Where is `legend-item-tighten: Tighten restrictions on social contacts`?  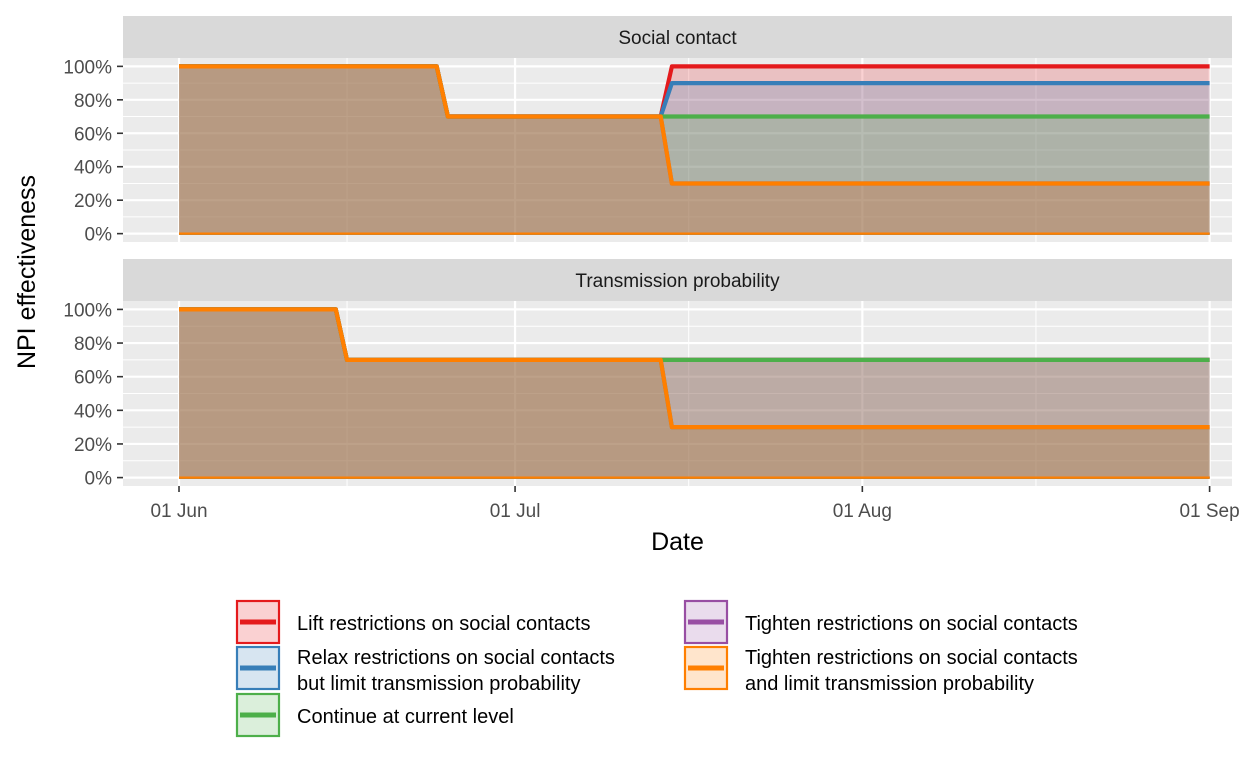 legend-item-tighten: Tighten restrictions on social contacts is located at coordinates (880, 622).